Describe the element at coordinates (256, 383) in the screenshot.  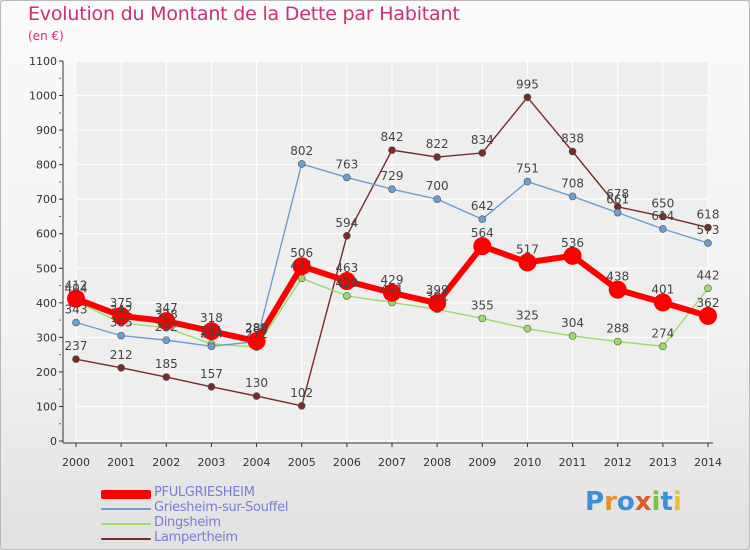
I see `data-label: 130` at that location.